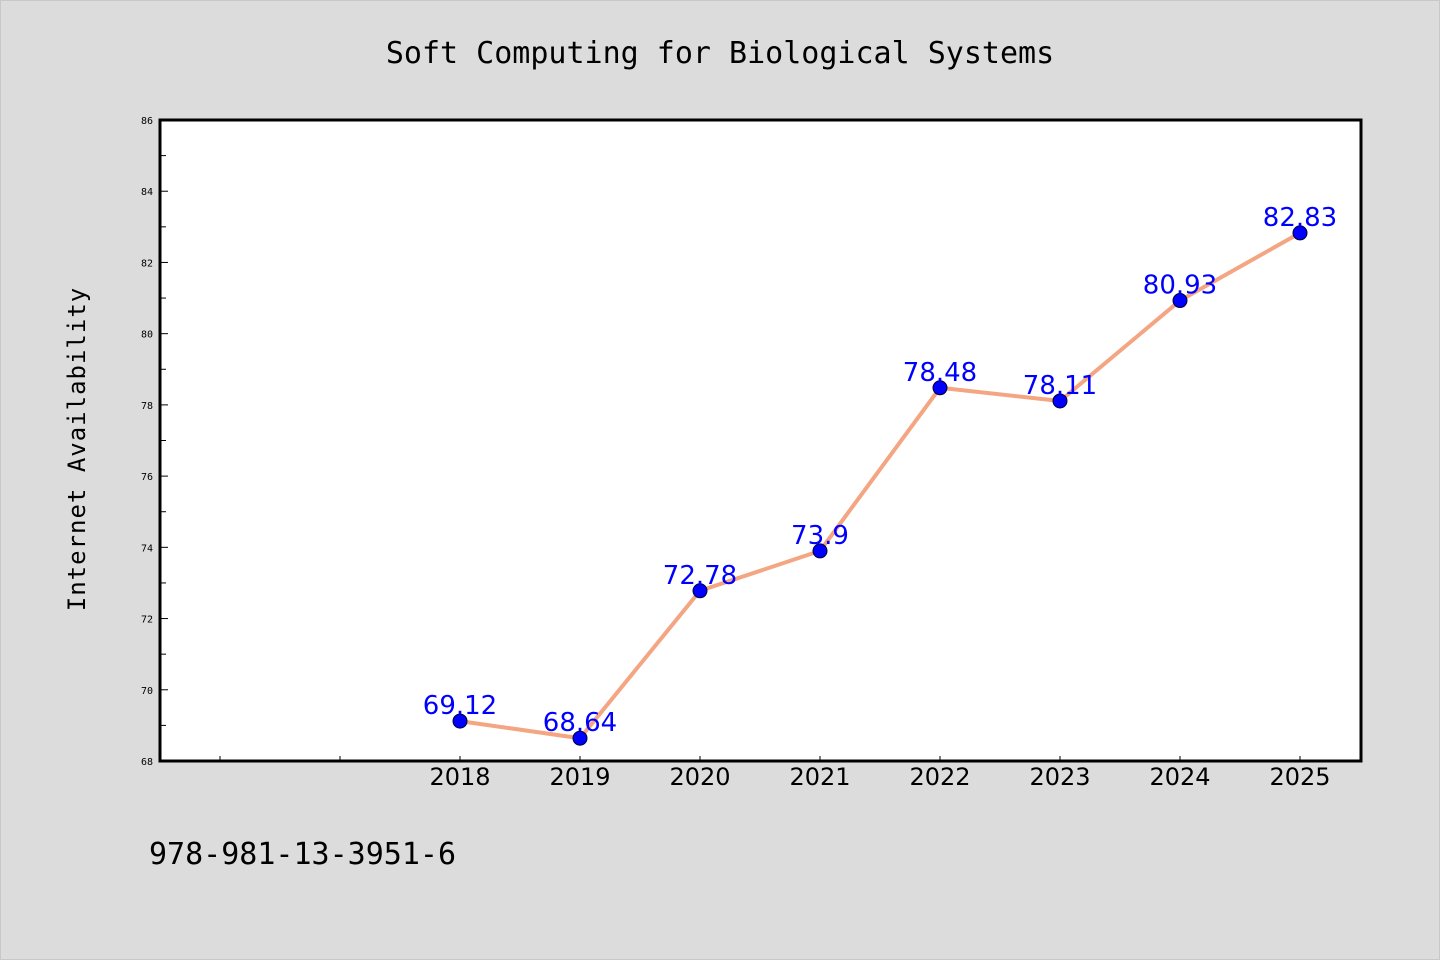 This screenshot has width=1440, height=960. What do you see at coordinates (1299, 777) in the screenshot?
I see `x-tick-label: 2025` at bounding box center [1299, 777].